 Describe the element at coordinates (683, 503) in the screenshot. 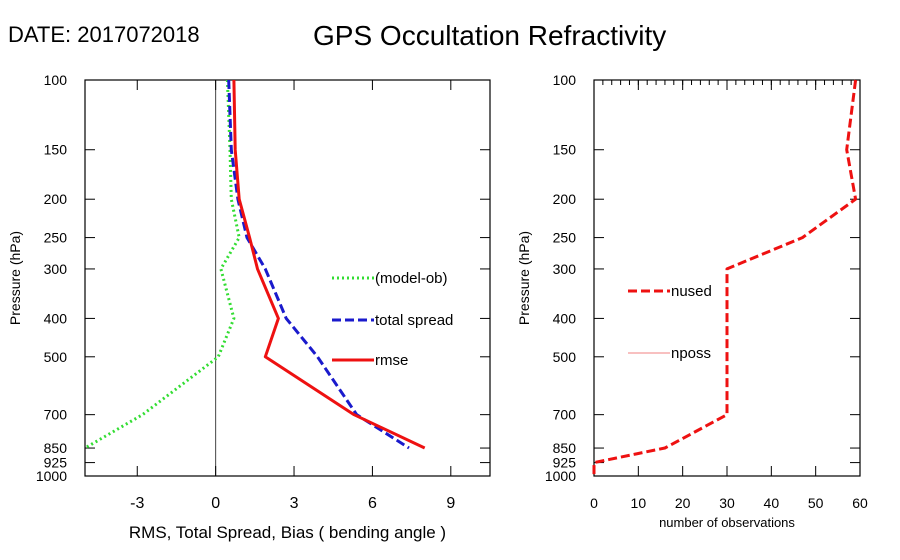

I see `x-tick-label: 20` at that location.